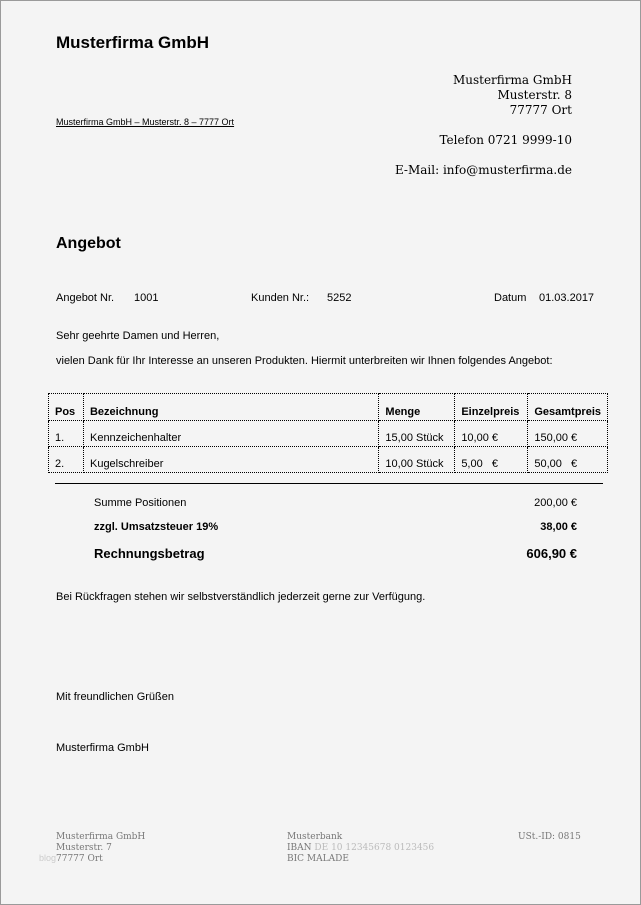 Image resolution: width=641 pixels, height=905 pixels. Describe the element at coordinates (66, 433) in the screenshot. I see `cell-pos: 1.` at that location.